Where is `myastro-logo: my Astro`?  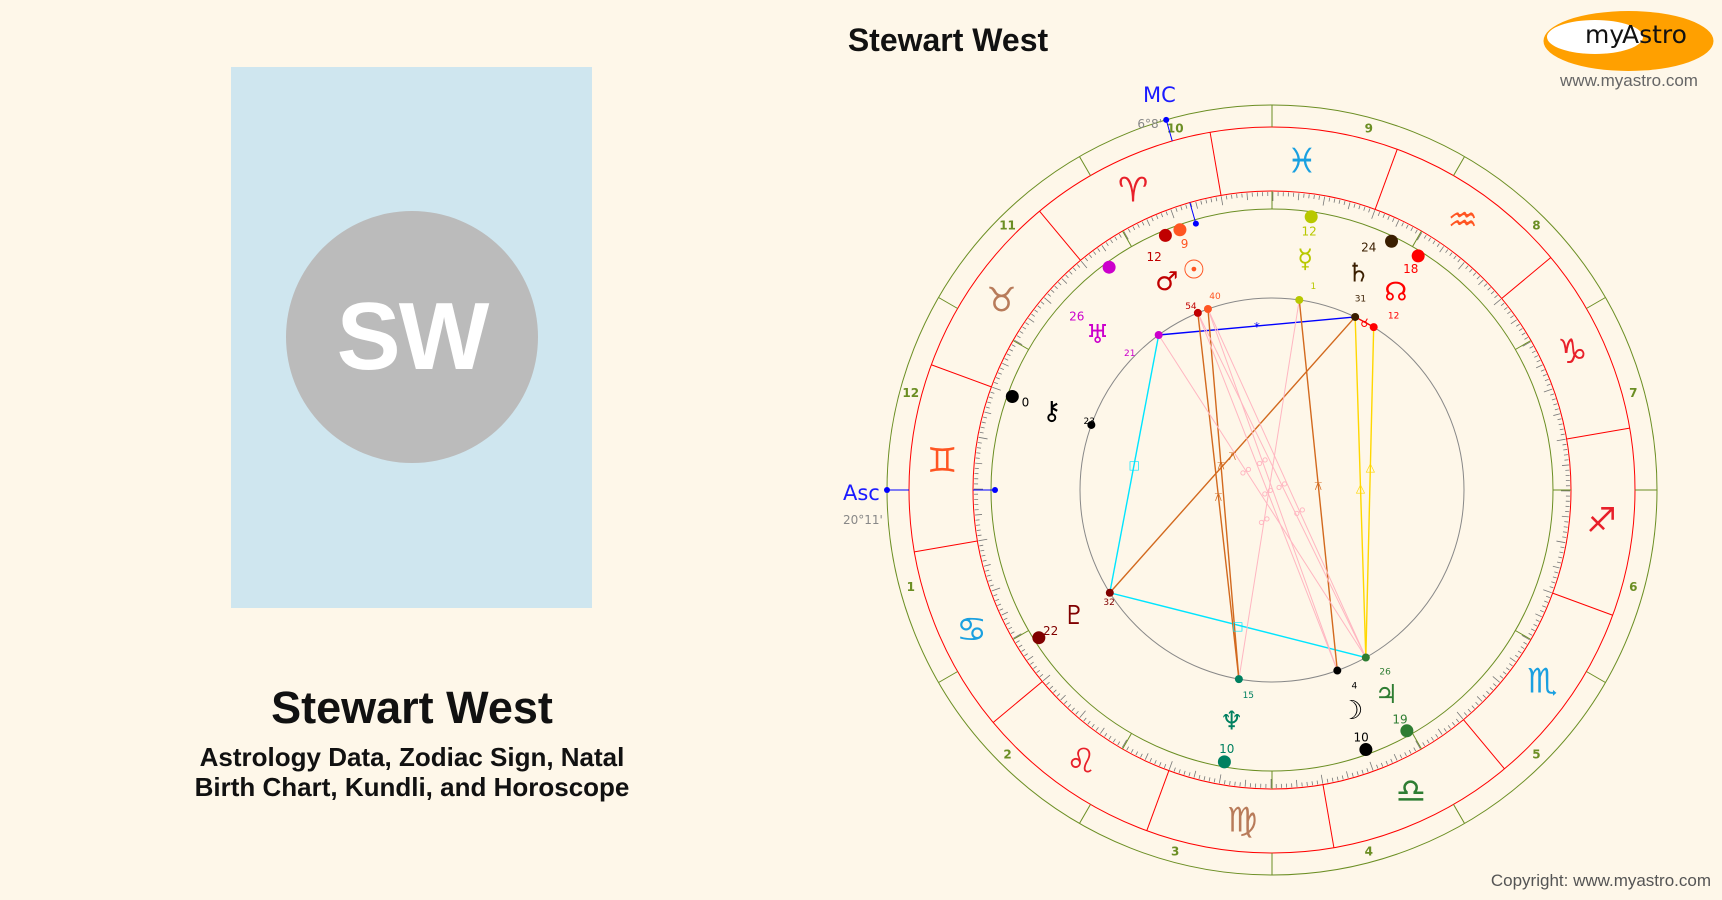
myastro-logo: my Astro is located at coordinates (1628, 41).